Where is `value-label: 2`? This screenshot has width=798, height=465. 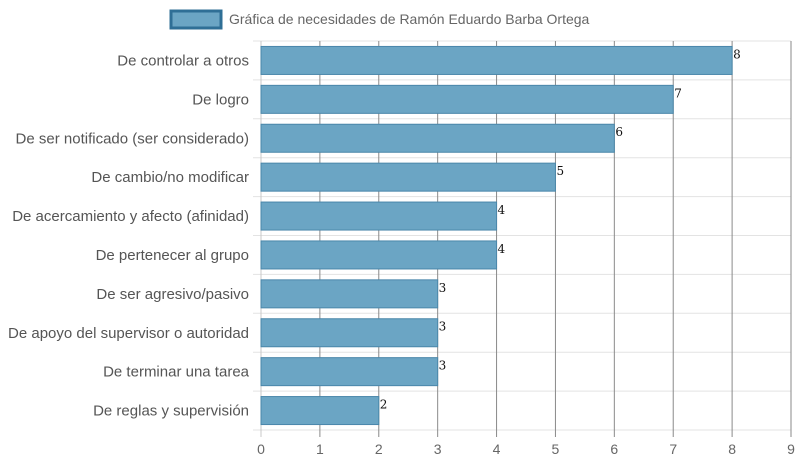
value-label: 2 is located at coordinates (384, 405).